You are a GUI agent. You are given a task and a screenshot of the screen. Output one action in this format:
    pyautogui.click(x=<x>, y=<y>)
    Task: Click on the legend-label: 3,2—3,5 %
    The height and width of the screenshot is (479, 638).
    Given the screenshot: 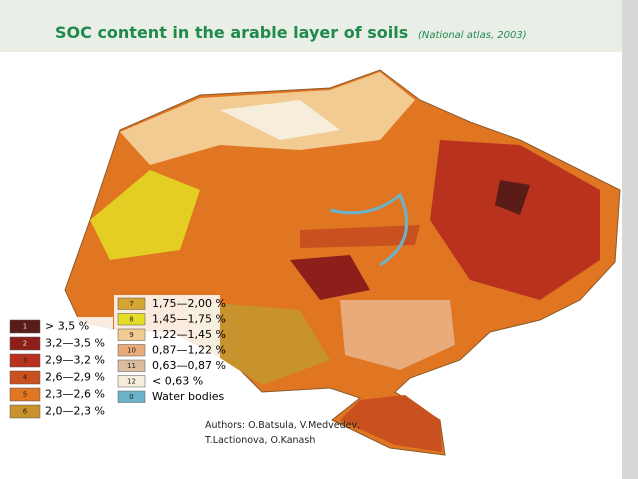 What is the action you would take?
    pyautogui.click(x=75, y=343)
    